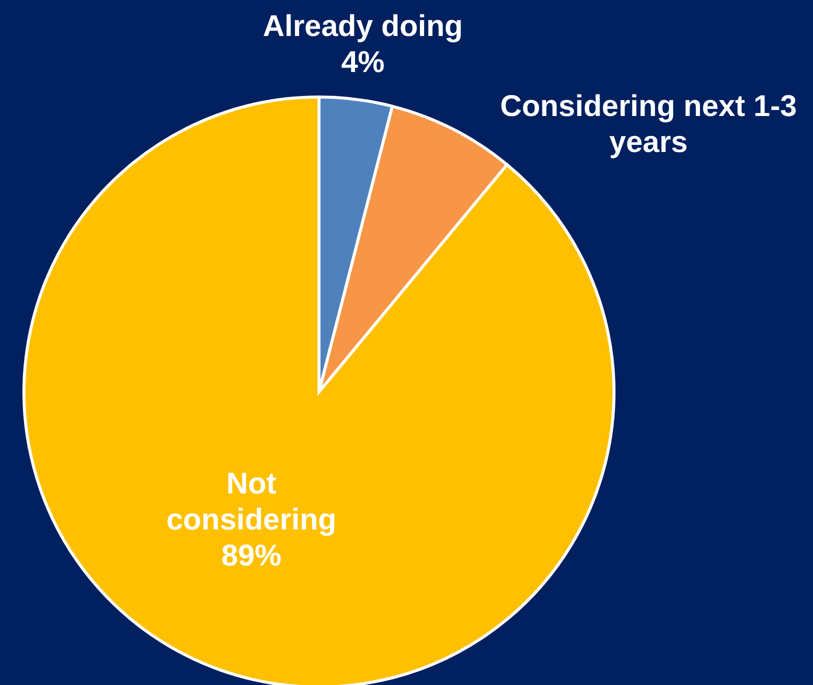 This screenshot has height=685, width=813. I want to click on slice-label: Not considering, so click(251, 501).